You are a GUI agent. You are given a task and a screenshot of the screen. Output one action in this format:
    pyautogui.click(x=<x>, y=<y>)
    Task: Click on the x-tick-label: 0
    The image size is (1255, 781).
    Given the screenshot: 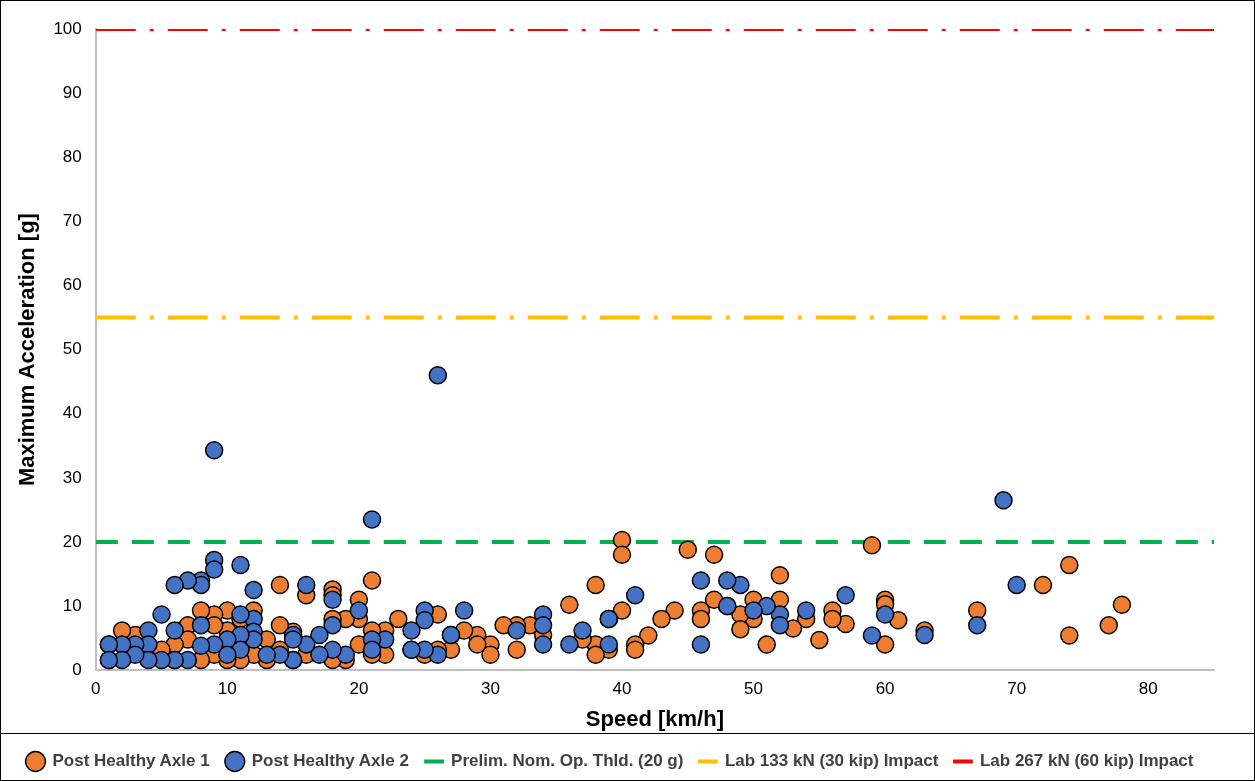 What is the action you would take?
    pyautogui.click(x=96, y=689)
    